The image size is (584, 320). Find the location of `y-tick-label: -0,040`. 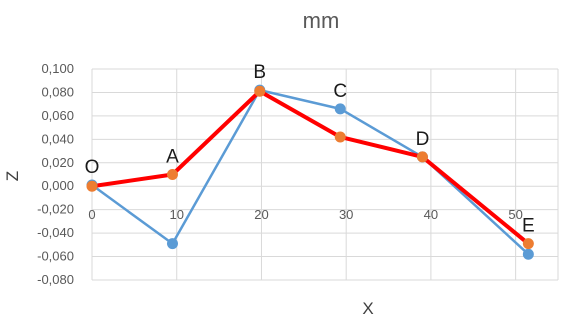

y-tick-label: -0,040 is located at coordinates (55, 232).